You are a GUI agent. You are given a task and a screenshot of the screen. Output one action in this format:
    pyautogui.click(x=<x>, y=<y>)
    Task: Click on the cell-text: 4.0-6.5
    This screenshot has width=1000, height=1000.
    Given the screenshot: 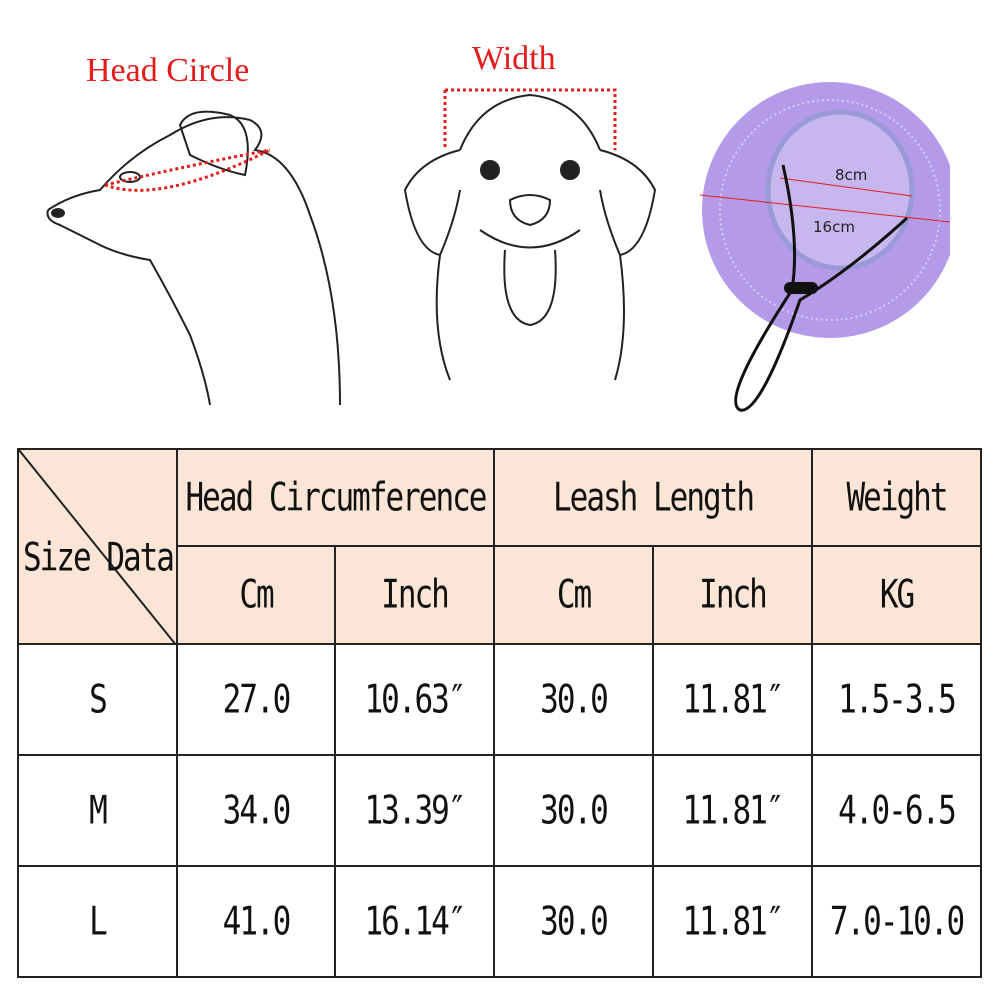 What is the action you would take?
    pyautogui.click(x=897, y=810)
    